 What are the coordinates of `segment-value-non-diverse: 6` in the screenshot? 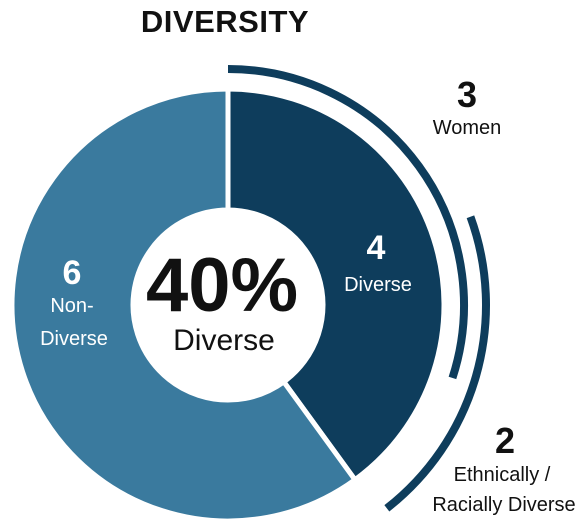 It's located at (72, 273).